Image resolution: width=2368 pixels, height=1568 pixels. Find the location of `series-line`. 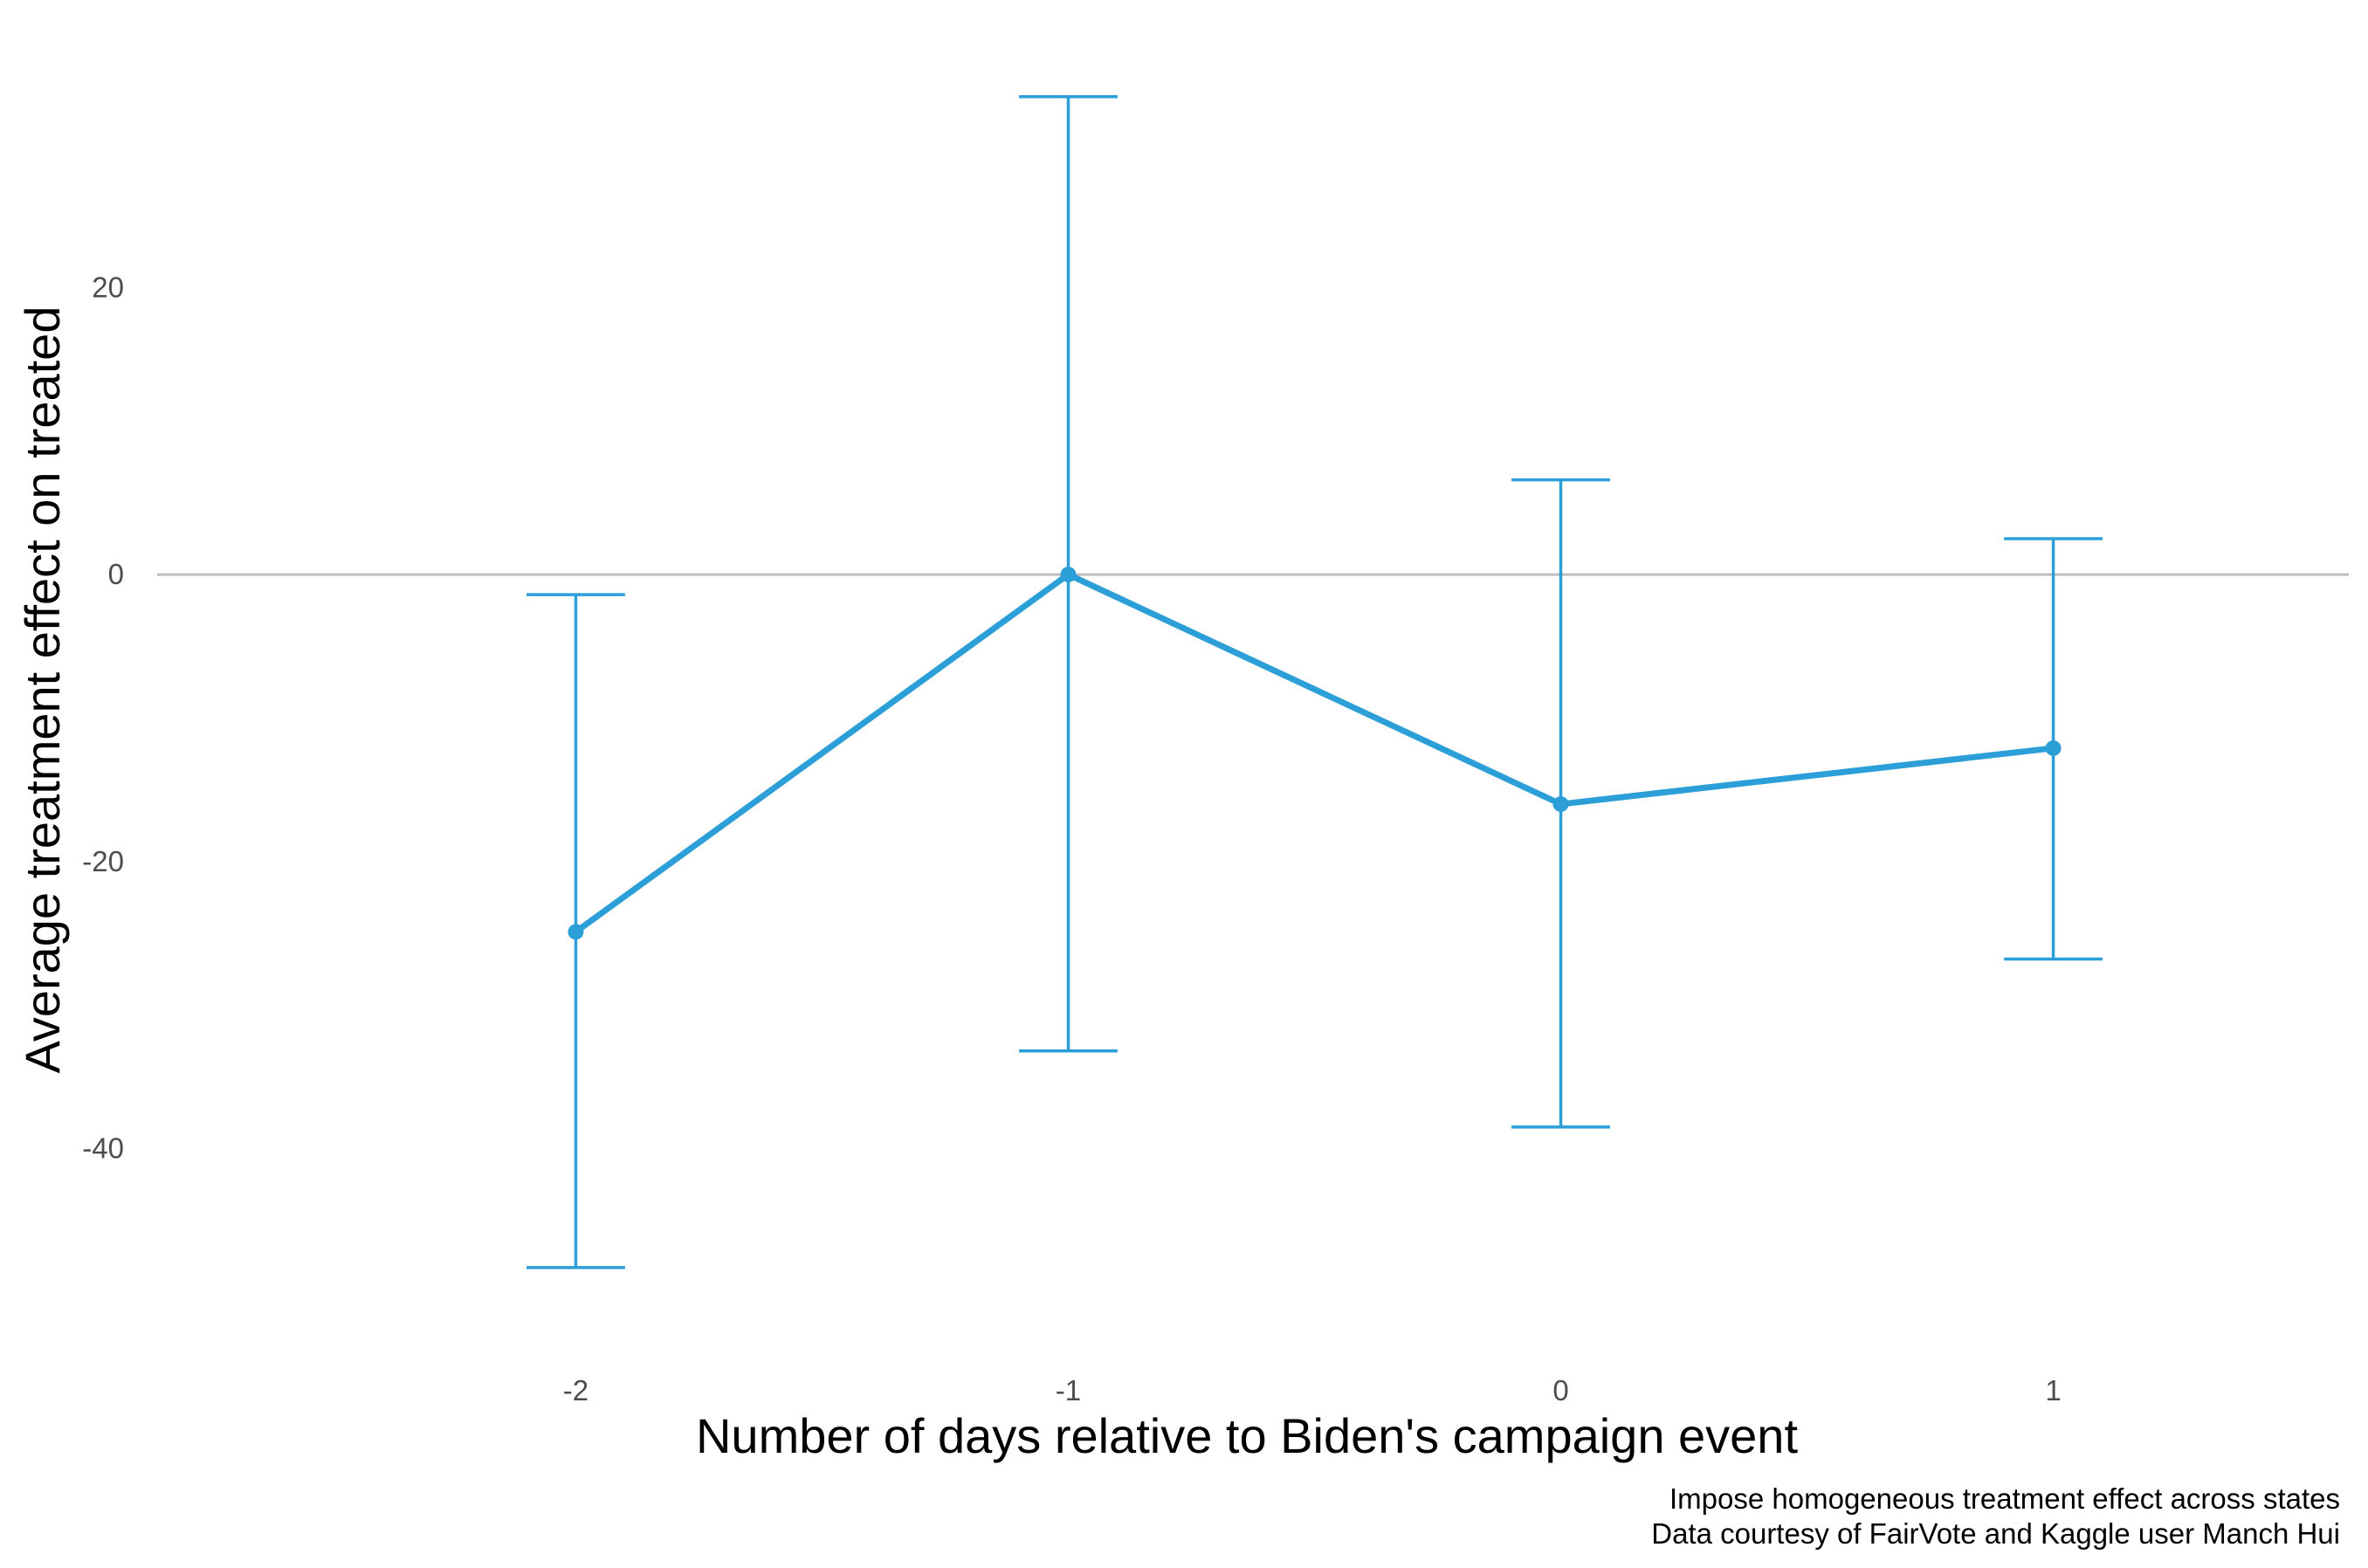

series-line is located at coordinates (1314, 753).